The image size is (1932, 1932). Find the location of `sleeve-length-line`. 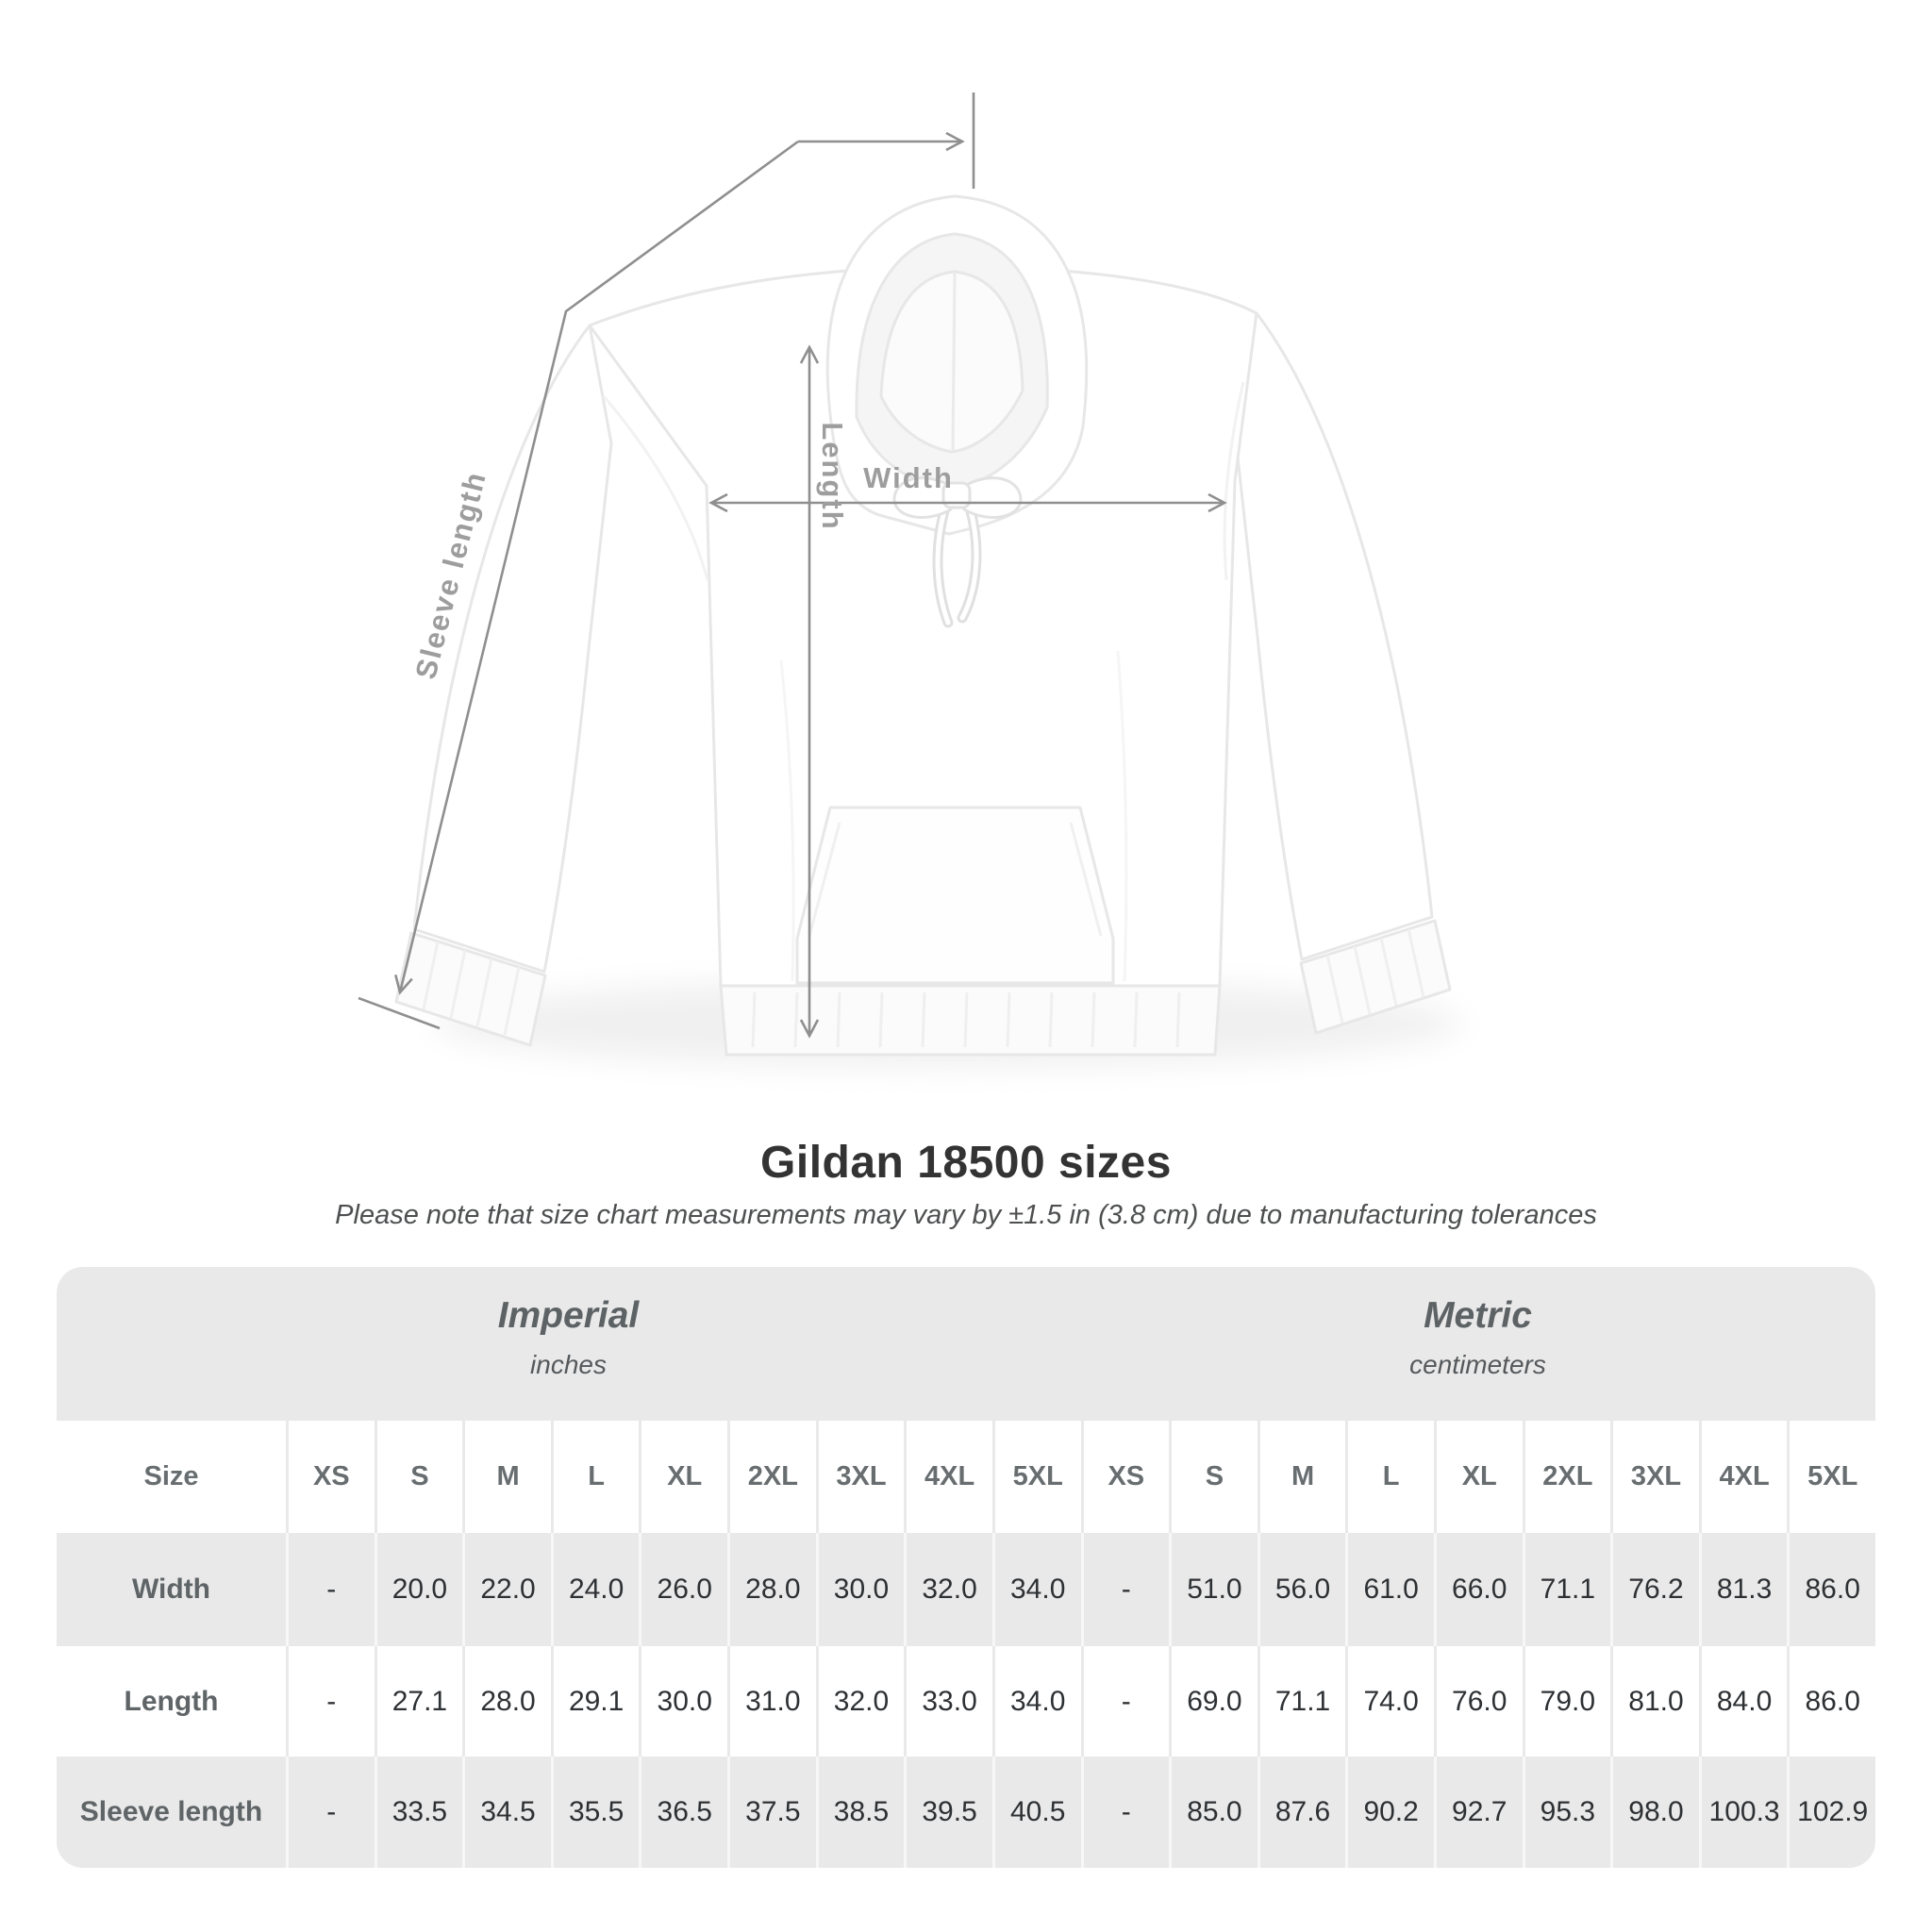

sleeve-length-line is located at coordinates (596, 567).